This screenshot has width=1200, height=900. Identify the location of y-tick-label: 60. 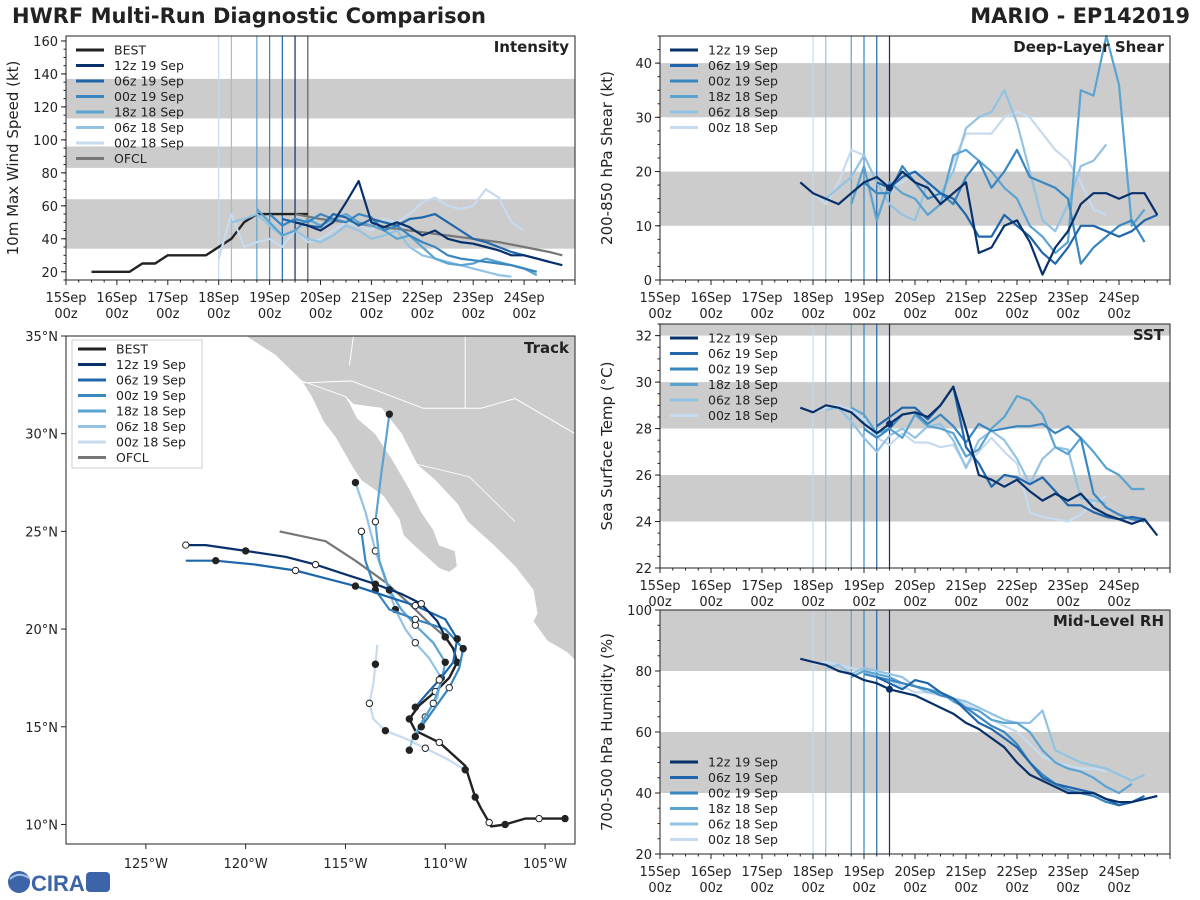
(643, 733).